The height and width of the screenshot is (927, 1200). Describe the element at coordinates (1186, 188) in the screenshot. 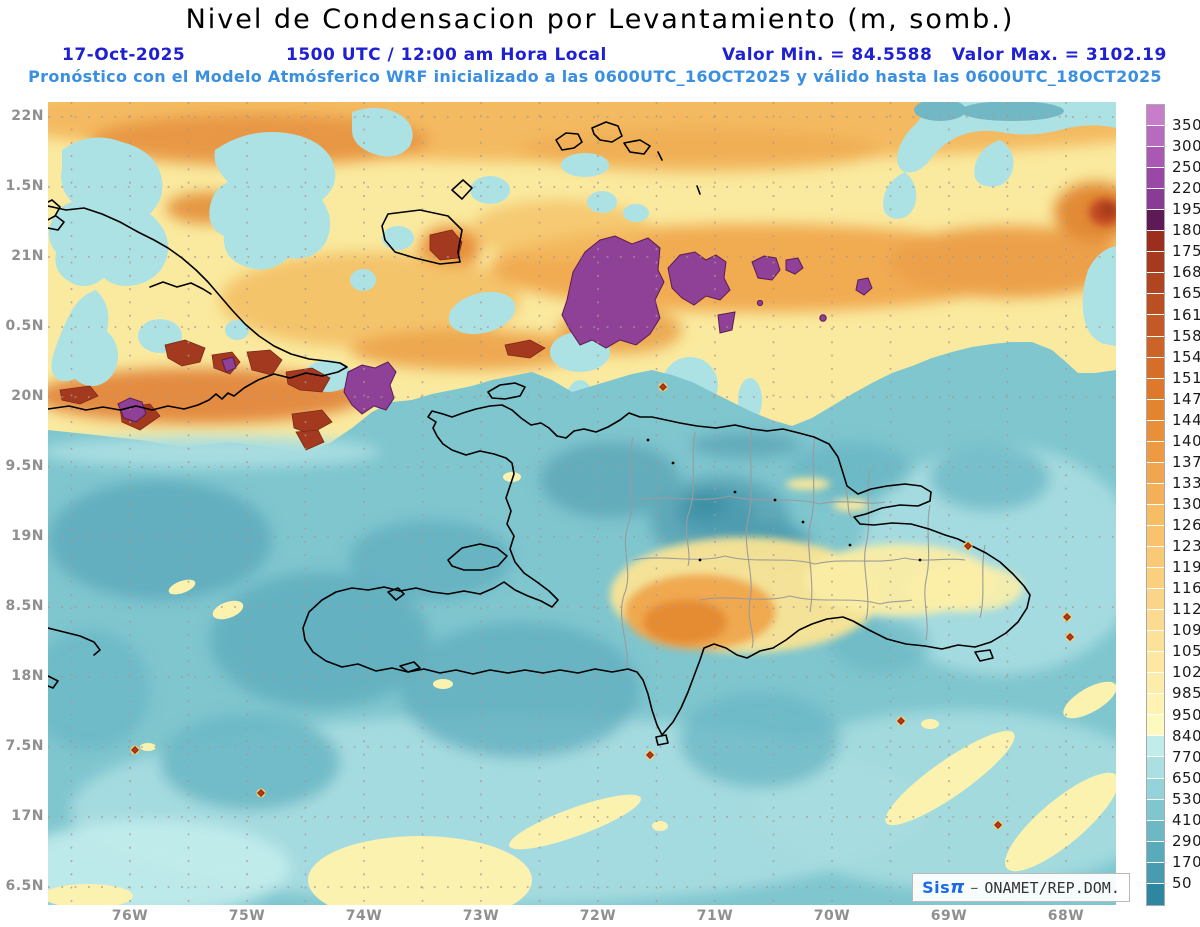

I see `colorbar-tick-label: 2200` at that location.